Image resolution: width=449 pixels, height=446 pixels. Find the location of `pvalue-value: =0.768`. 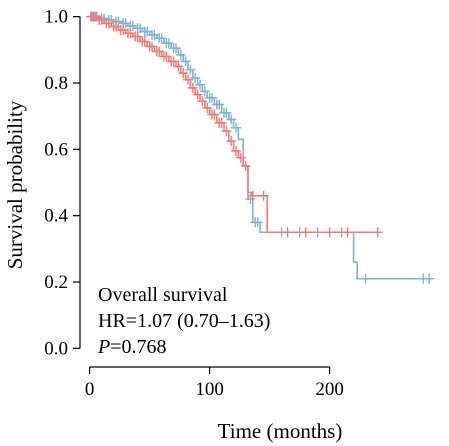

pvalue-value: =0.768 is located at coordinates (138, 347).